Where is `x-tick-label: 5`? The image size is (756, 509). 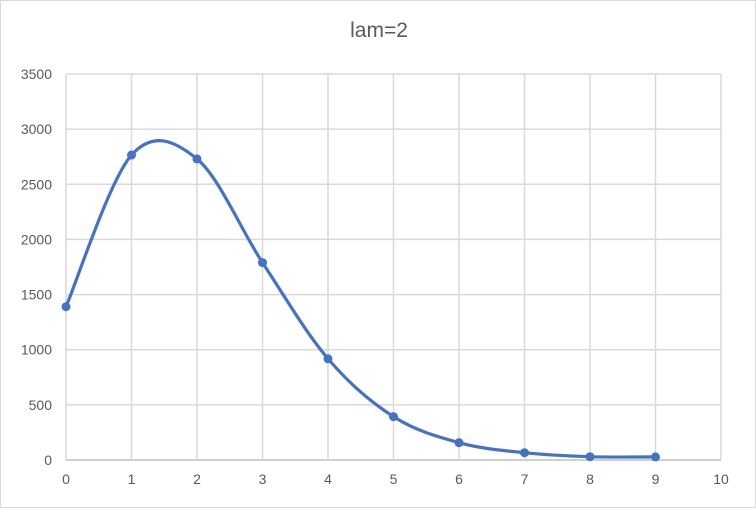 x-tick-label: 5 is located at coordinates (394, 479).